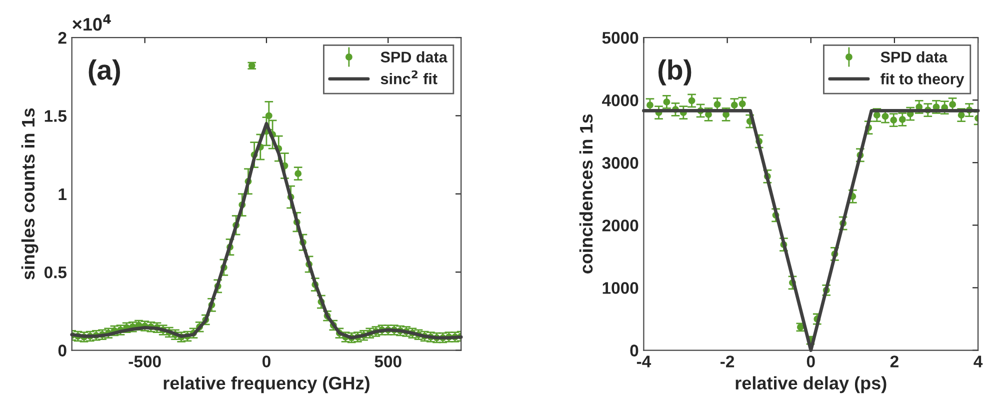 The height and width of the screenshot is (417, 998). What do you see at coordinates (267, 385) in the screenshot?
I see `x-axis-title: relative frequency (GHz)` at bounding box center [267, 385].